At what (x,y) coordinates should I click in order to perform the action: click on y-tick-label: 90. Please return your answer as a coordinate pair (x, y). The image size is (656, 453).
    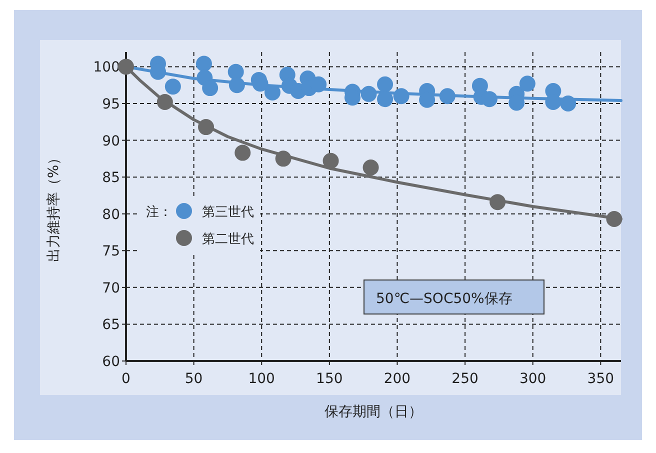
    Looking at the image, I should click on (111, 141).